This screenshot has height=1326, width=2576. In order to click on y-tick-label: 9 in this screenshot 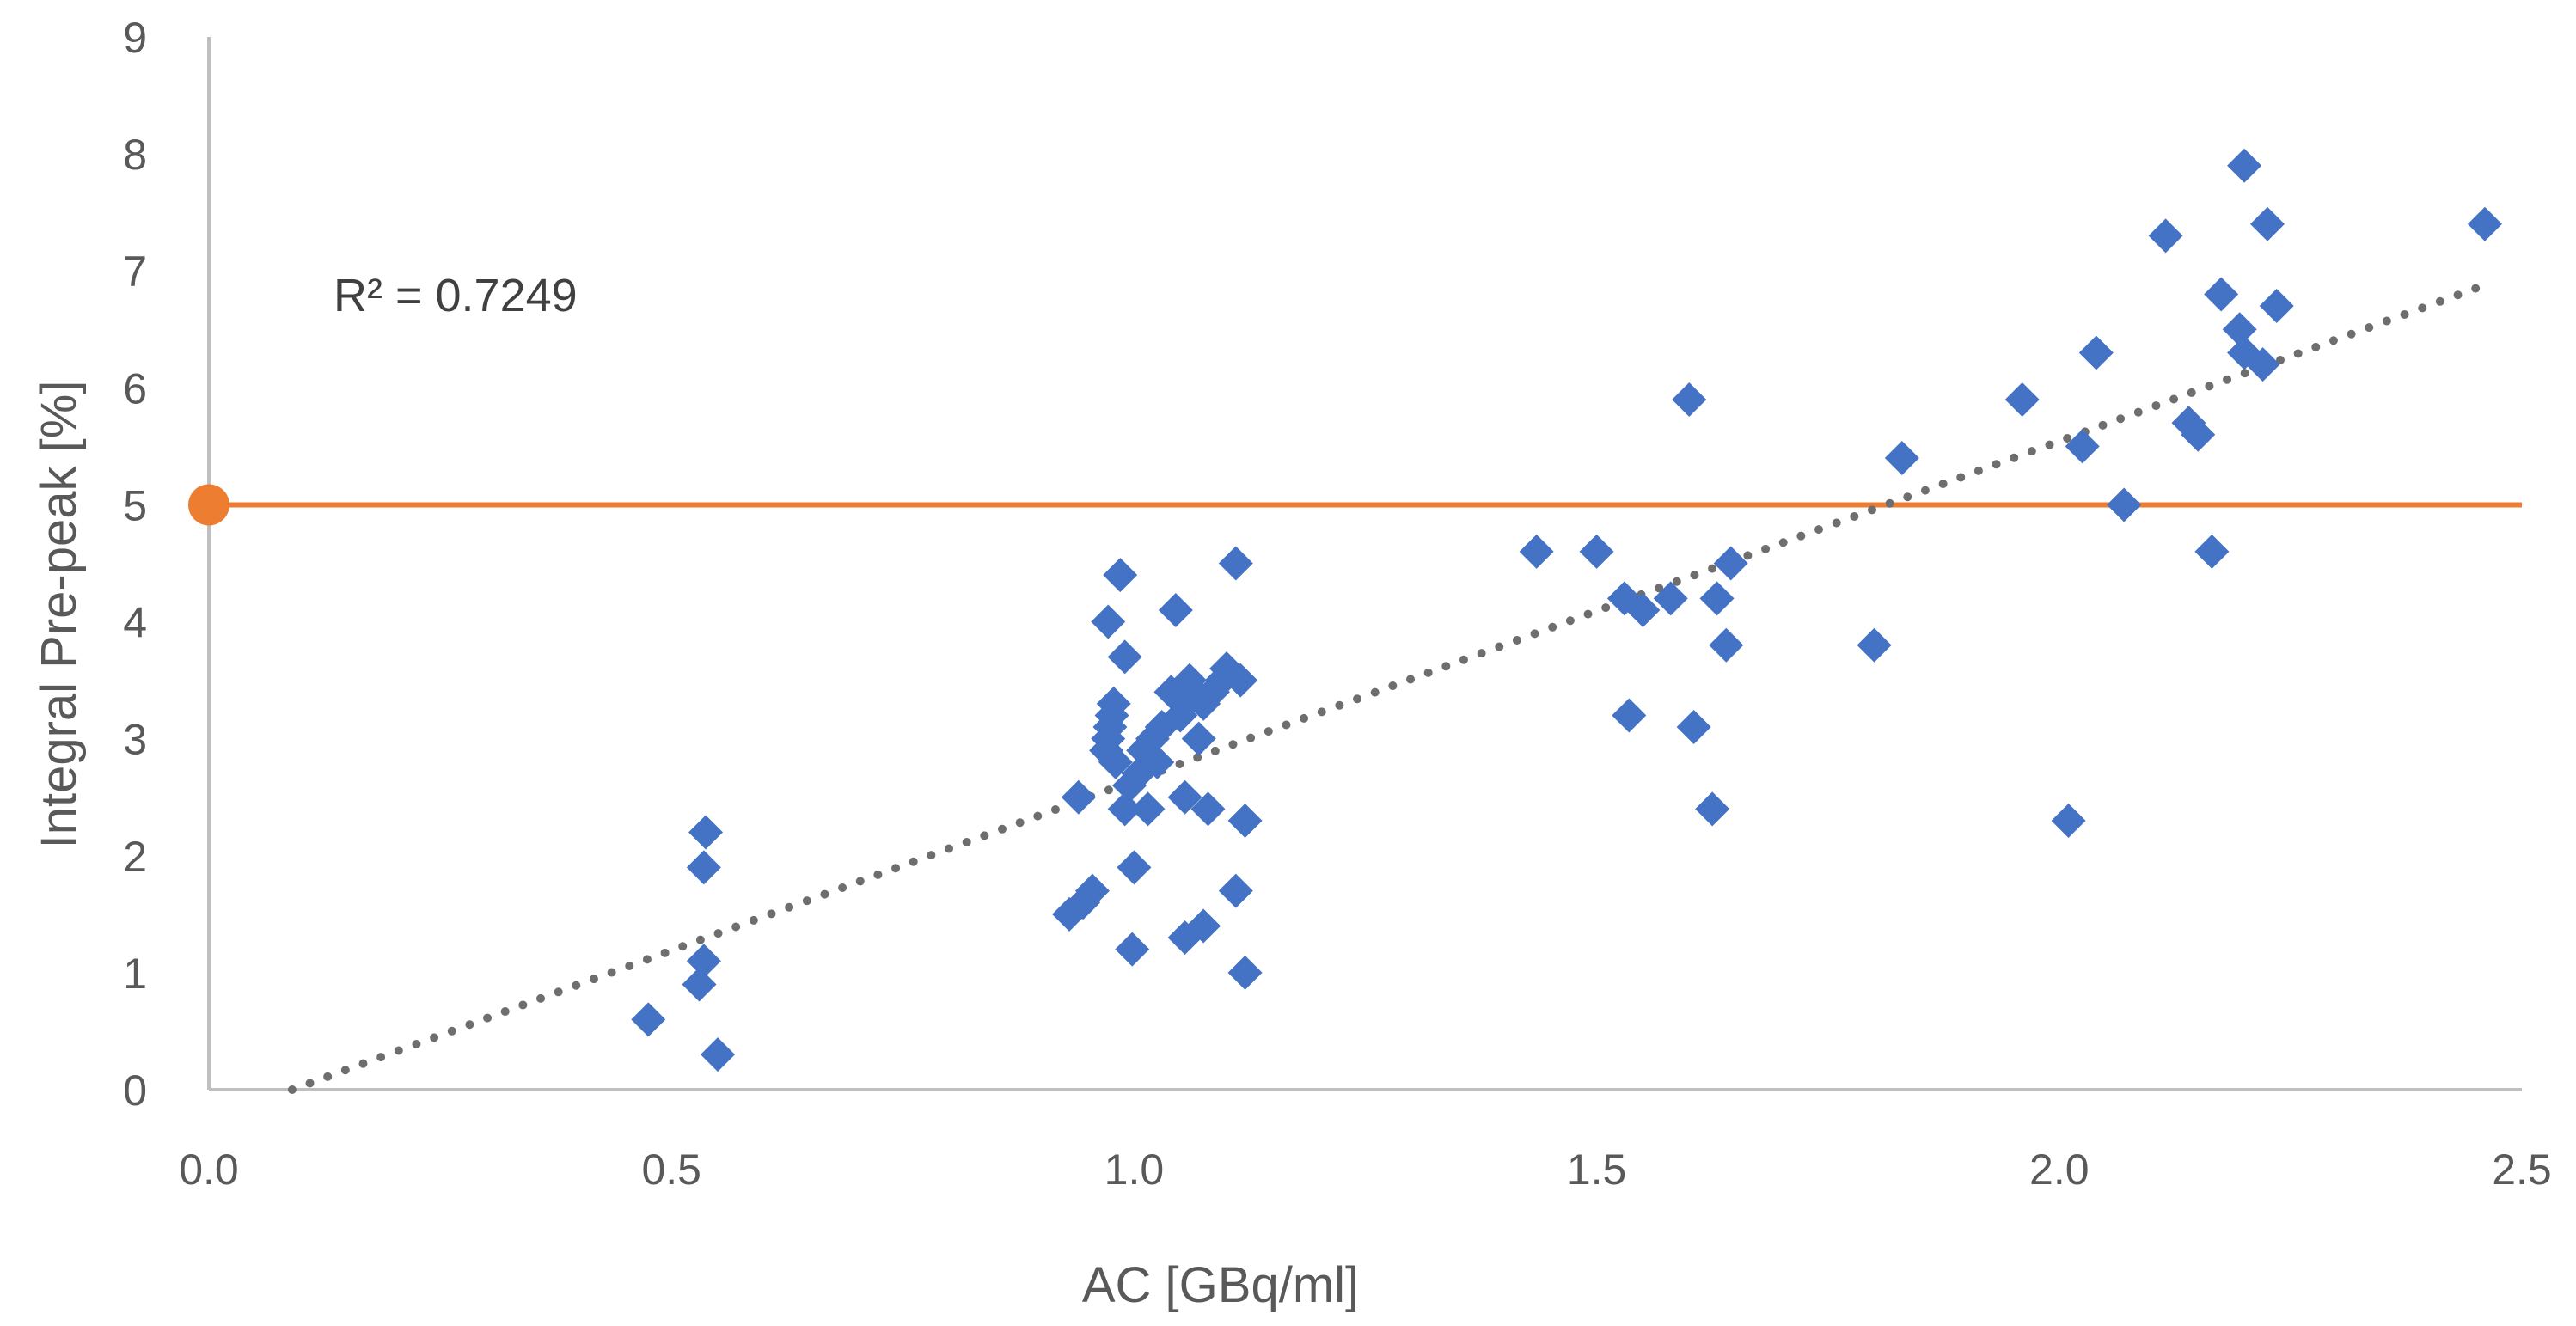, I will do `click(135, 38)`.